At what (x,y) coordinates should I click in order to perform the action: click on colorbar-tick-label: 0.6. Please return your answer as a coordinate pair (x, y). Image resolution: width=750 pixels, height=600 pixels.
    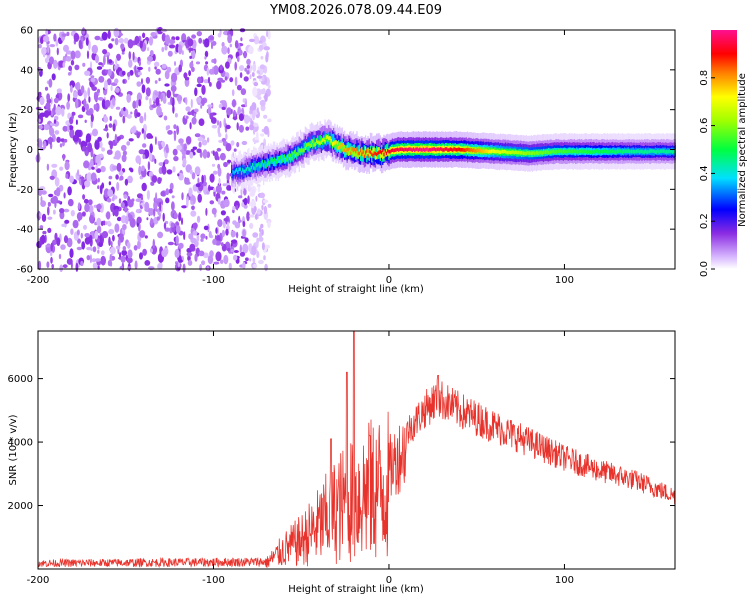
    Looking at the image, I should click on (704, 126).